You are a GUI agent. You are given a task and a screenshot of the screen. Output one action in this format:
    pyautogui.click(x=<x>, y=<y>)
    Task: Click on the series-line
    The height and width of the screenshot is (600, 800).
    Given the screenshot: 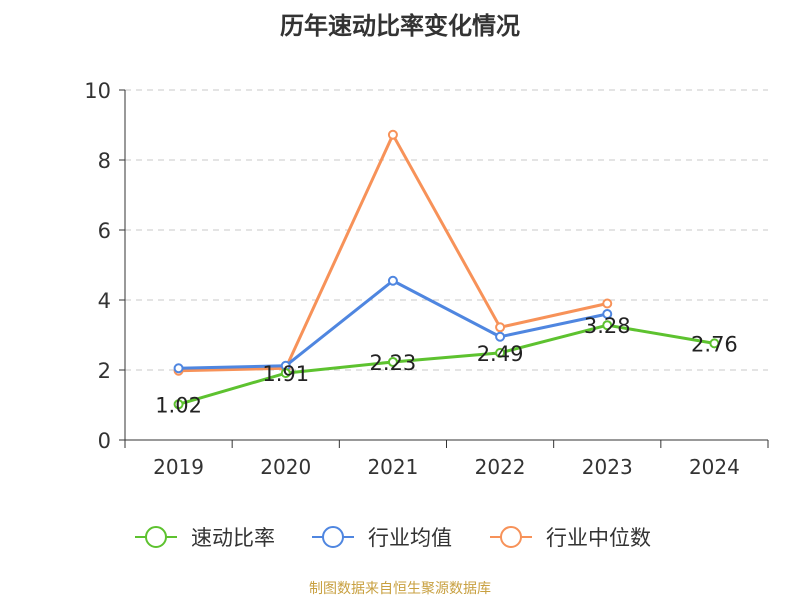 What is the action you would take?
    pyautogui.click(x=446, y=364)
    